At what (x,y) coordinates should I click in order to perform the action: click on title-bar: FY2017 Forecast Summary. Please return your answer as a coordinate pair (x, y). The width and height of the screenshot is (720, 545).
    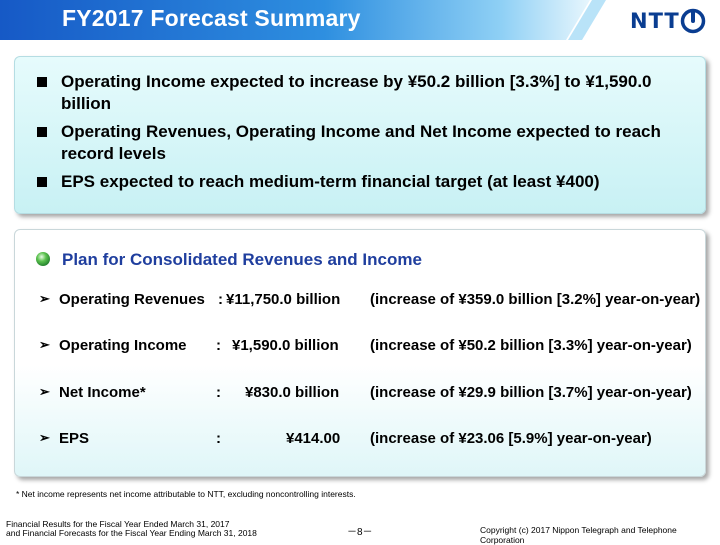
    Looking at the image, I should click on (305, 20).